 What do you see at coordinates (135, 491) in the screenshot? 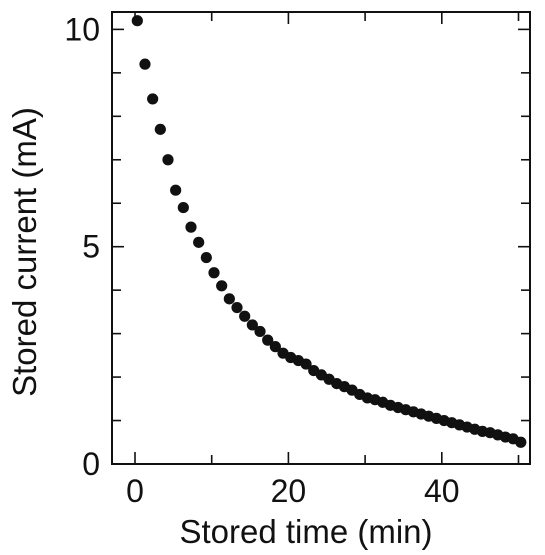
I see `x-tick-label: 0` at bounding box center [135, 491].